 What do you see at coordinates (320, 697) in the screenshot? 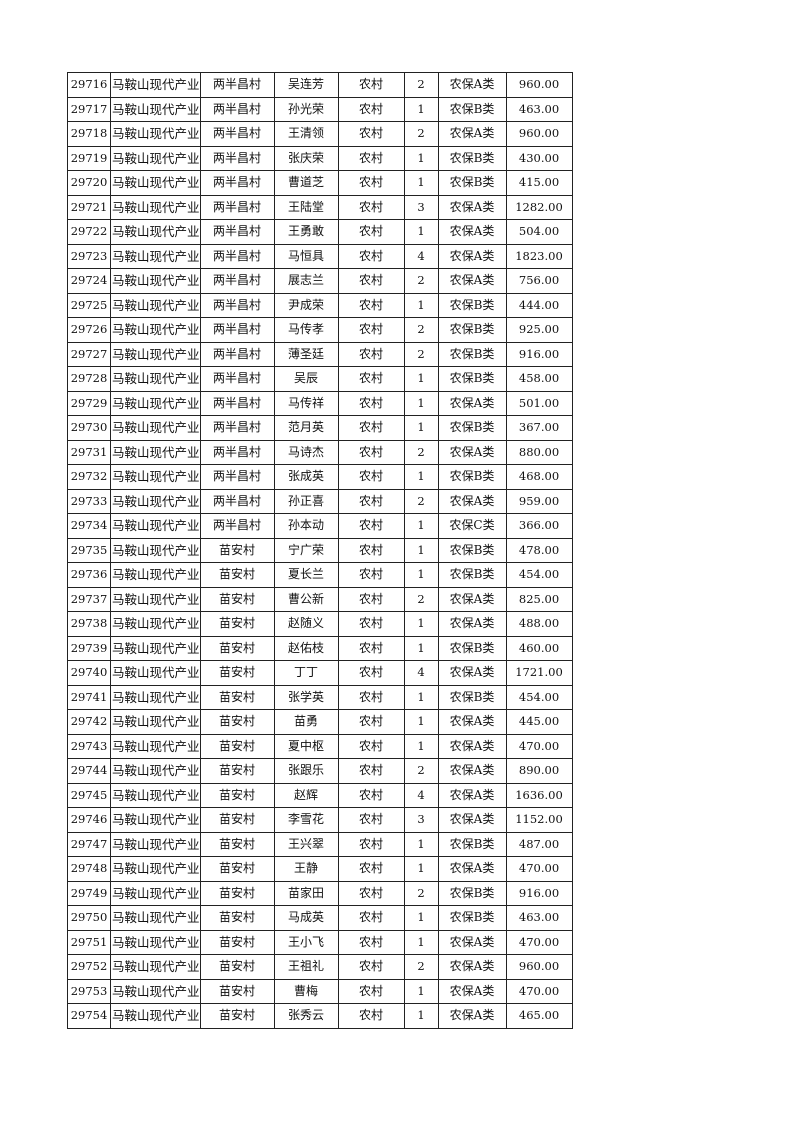
I see `table-row: 29741 马鞍山现代产业 苗安村 张学英 农村 1 农保B类 454.00` at bounding box center [320, 697].